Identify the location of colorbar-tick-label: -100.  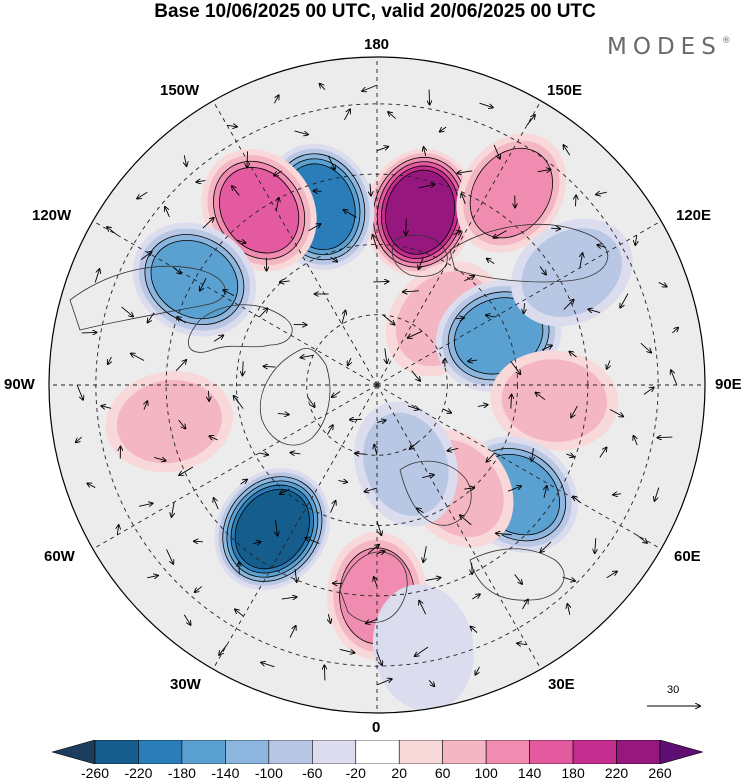
(268, 773).